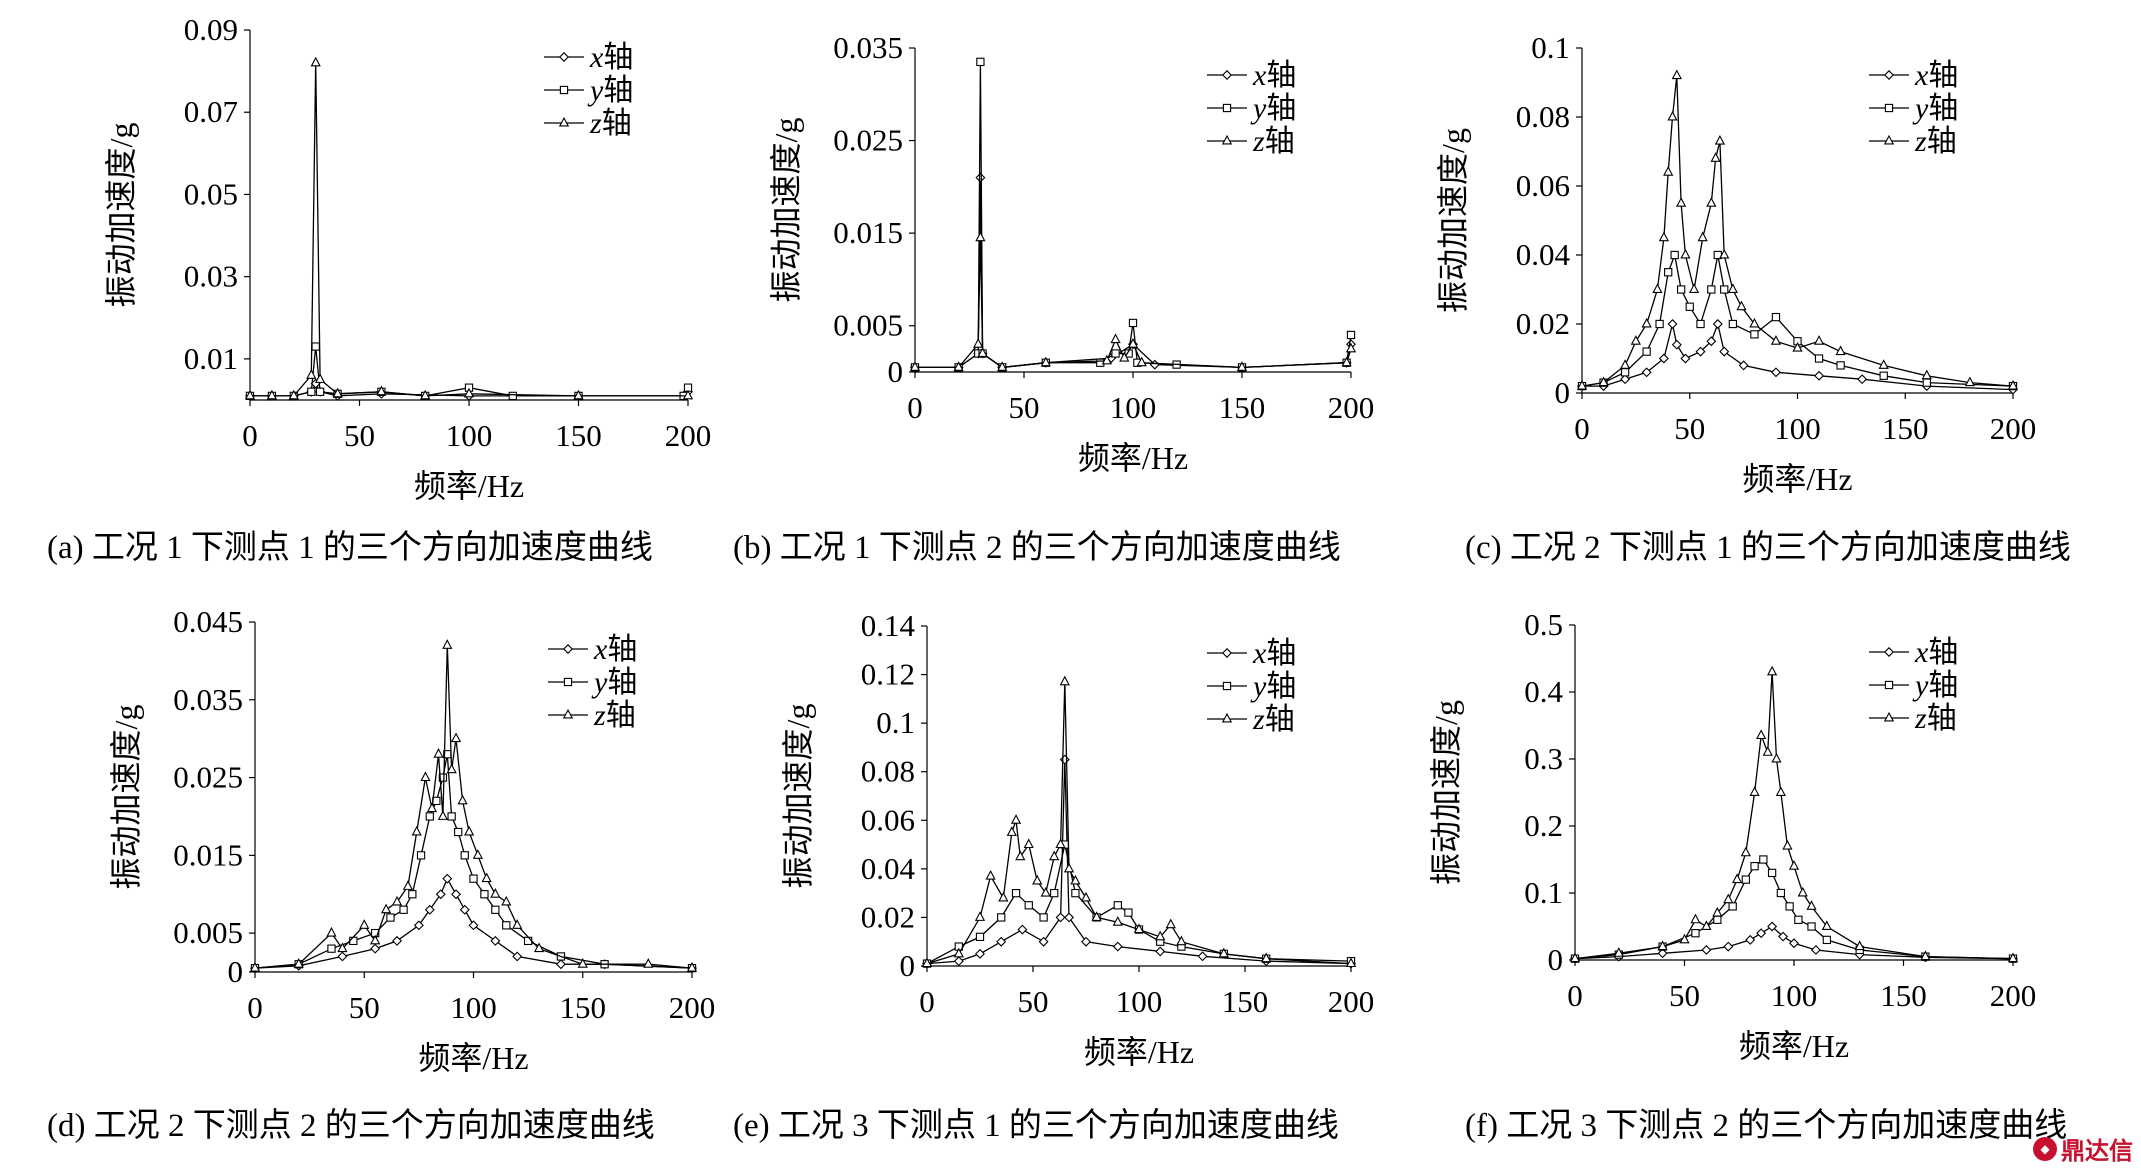 The height and width of the screenshot is (1172, 2141). Describe the element at coordinates (211, 193) in the screenshot. I see `y-tick-label: 0.05` at that location.